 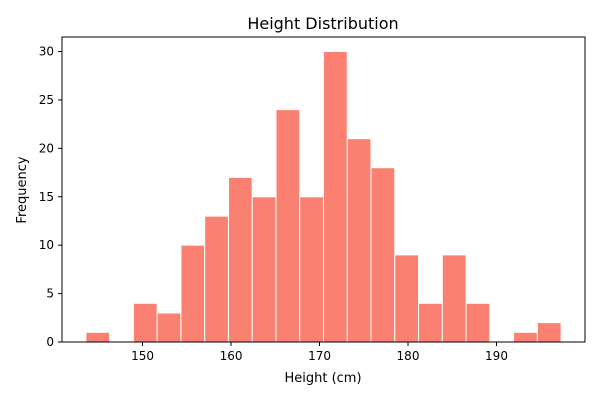 What do you see at coordinates (50, 342) in the screenshot?
I see `y-tick-label: 0` at bounding box center [50, 342].